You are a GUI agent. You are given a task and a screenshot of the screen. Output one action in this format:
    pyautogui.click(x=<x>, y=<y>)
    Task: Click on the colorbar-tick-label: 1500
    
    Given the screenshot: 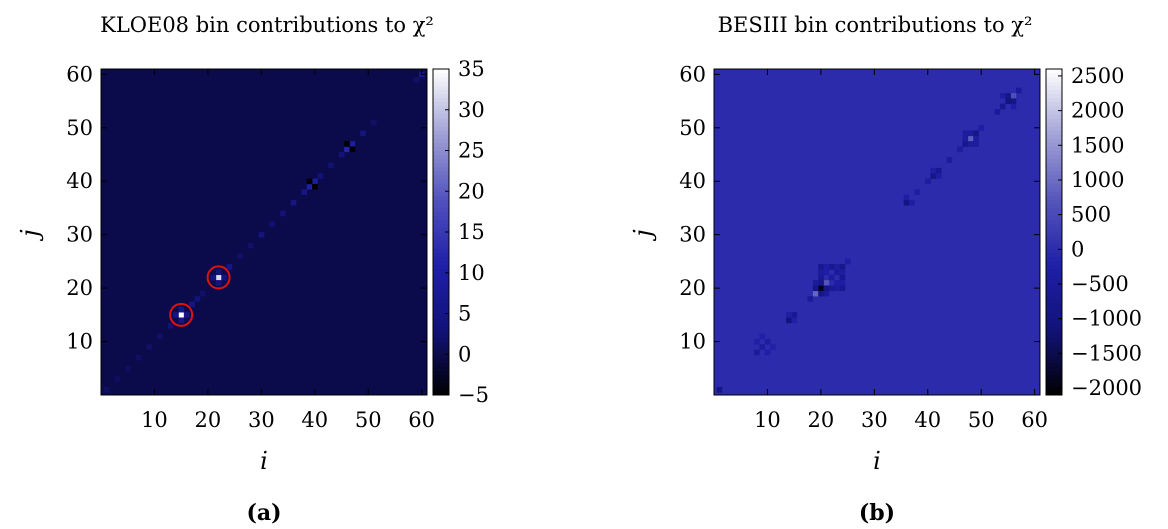 What is the action you would take?
    pyautogui.click(x=1097, y=145)
    